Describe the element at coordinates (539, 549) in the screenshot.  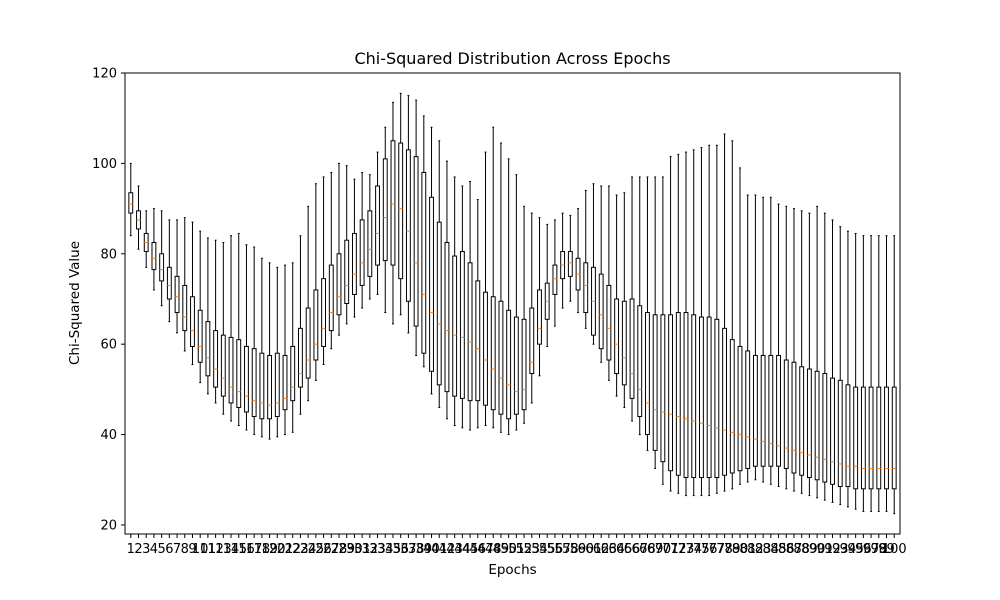
I see `x-tick-label: 54` at that location.